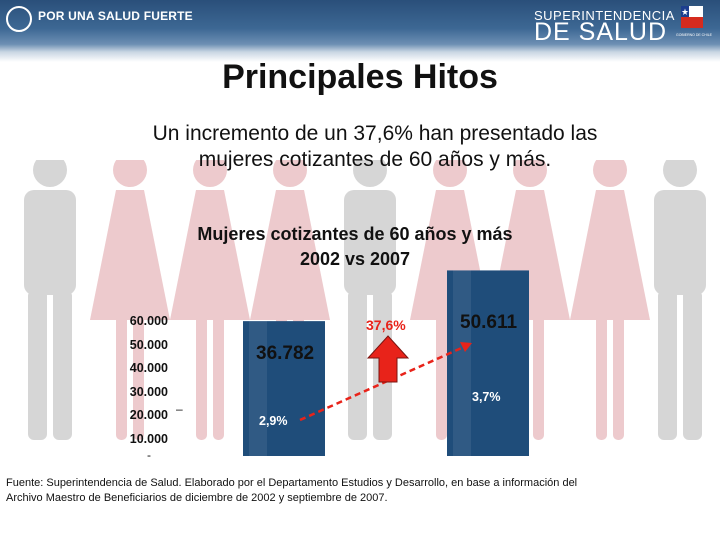 This screenshot has height=540, width=720. What do you see at coordinates (148, 321) in the screenshot?
I see `y-tick-label: 60.000` at bounding box center [148, 321].